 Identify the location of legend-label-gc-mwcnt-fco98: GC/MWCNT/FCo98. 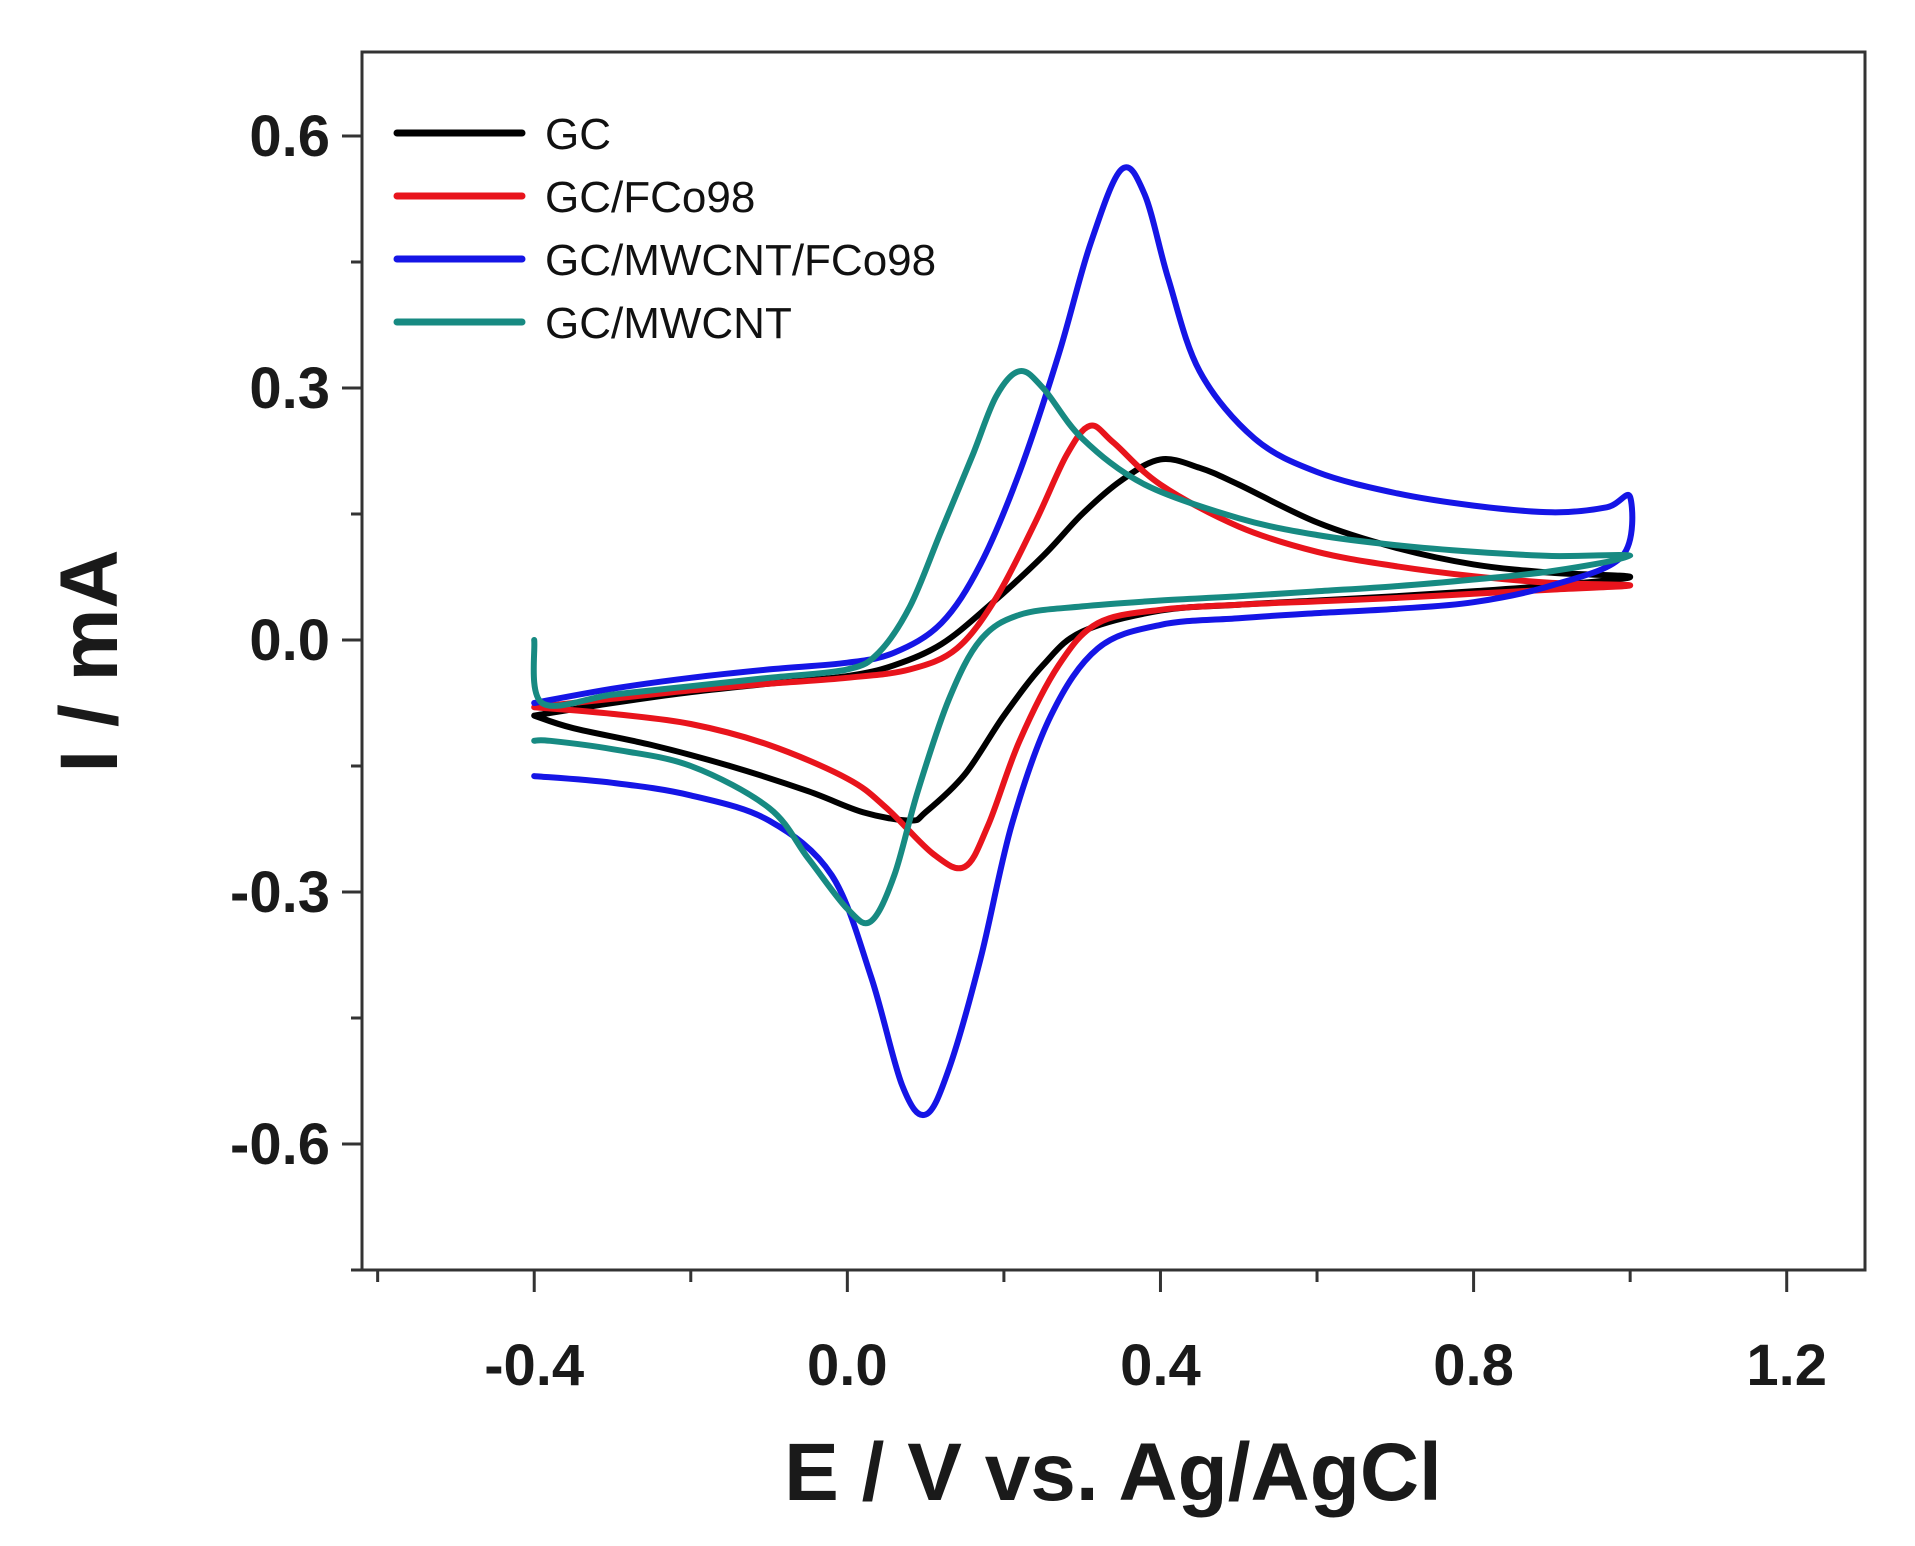
(740, 260).